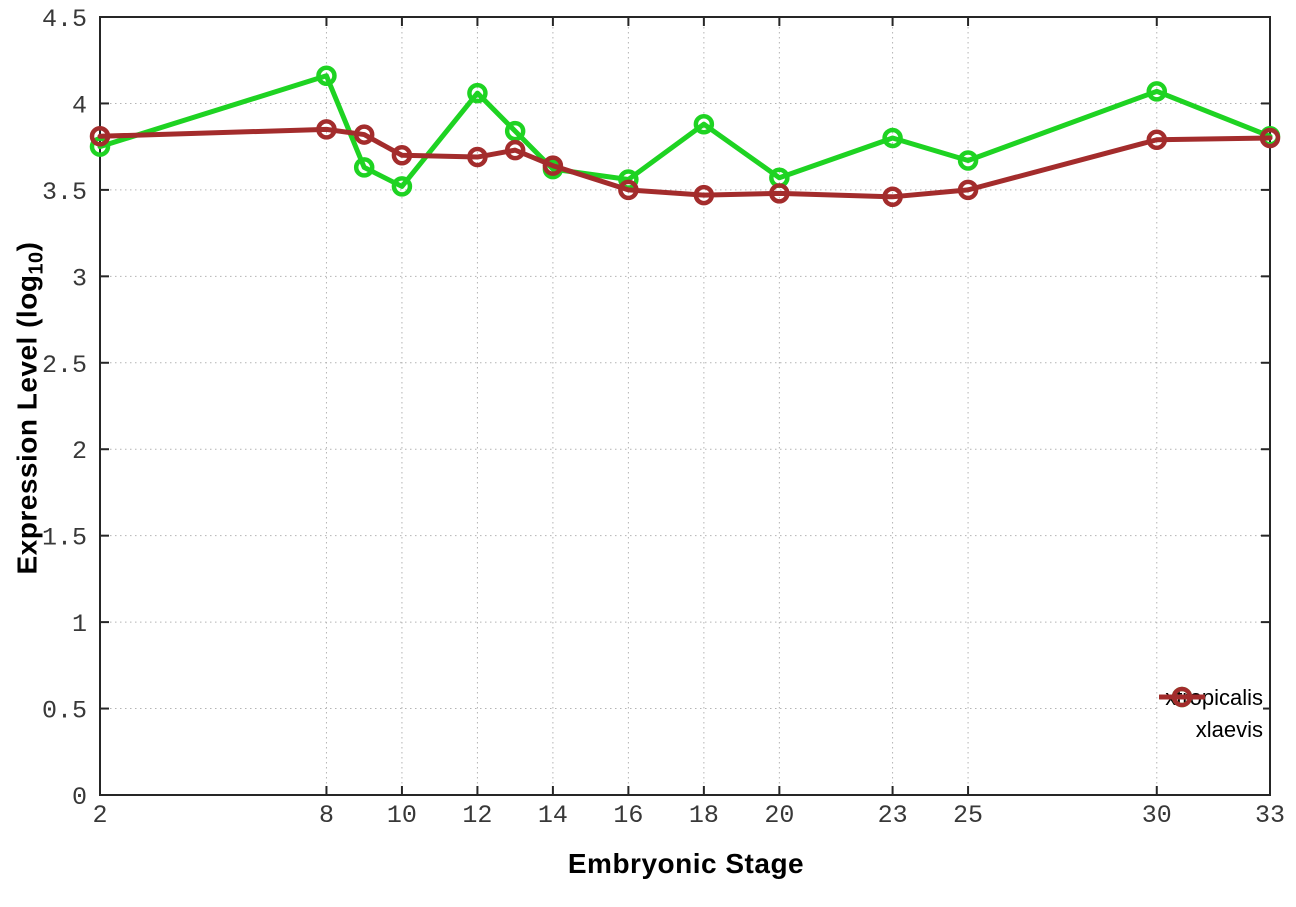 The width and height of the screenshot is (1296, 907). I want to click on legend-entry-xlaevis: xlaevis, so click(1211, 716).